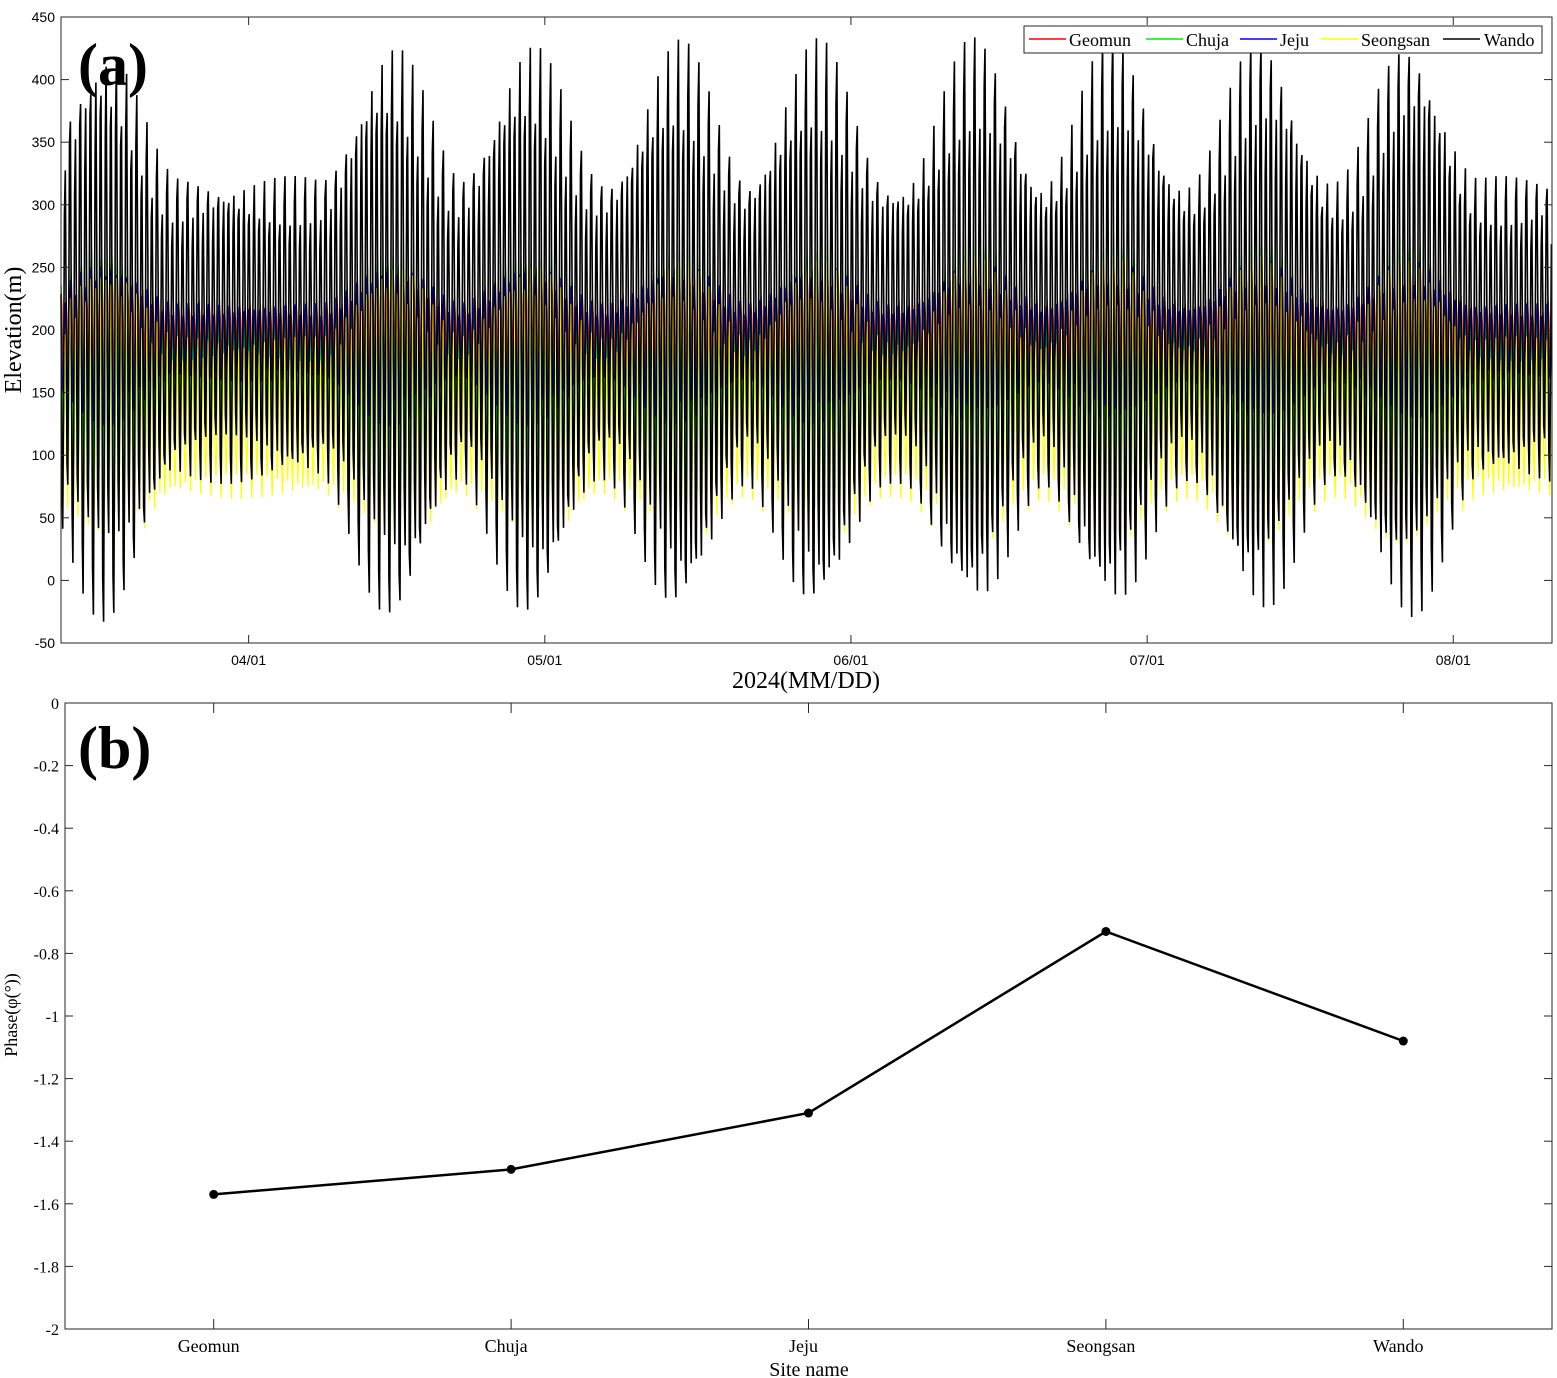 The image size is (1557, 1378). Describe the element at coordinates (1453, 660) in the screenshot. I see `panel-a-x-tick-label: 08/01` at that location.